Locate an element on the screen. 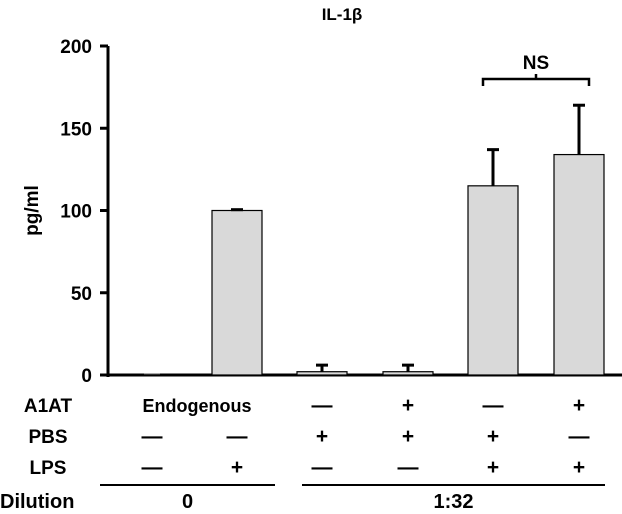 This screenshot has width=622, height=514. dilution-label: Dilution is located at coordinates (37, 502).